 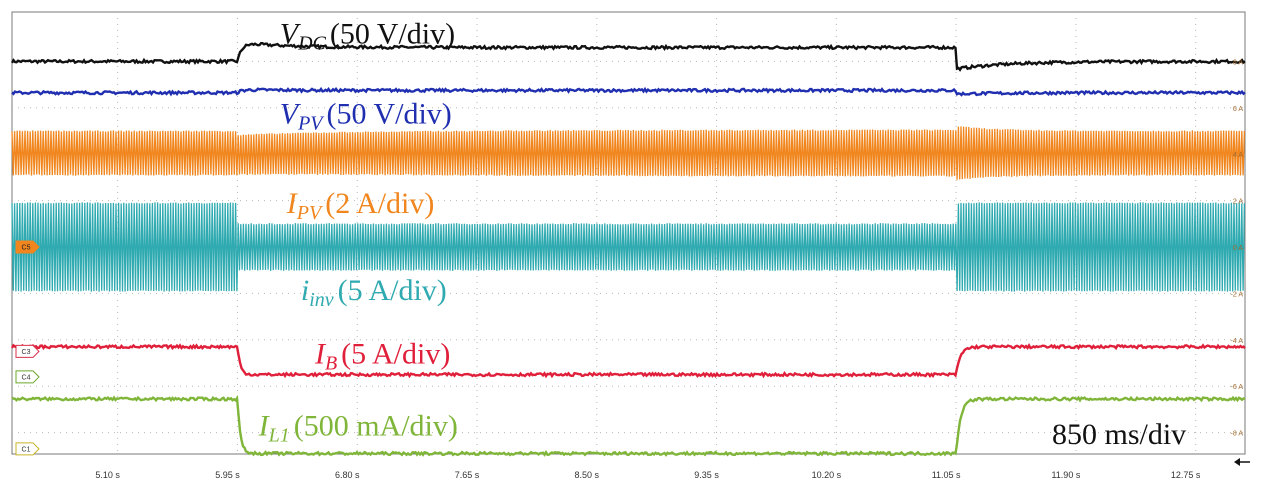 I want to click on right-axis-ticks: 8 A 6 A 4 A 2 A 0 A -2 A -4 A -6 A -8 A, so click(x=1237, y=248).